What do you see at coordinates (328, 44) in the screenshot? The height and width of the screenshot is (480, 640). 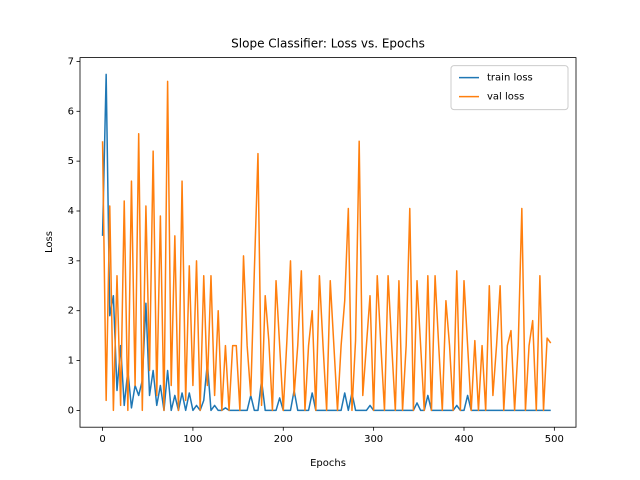 I see `chart-title: Slope Classifier: Loss vs. Epochs` at bounding box center [328, 44].